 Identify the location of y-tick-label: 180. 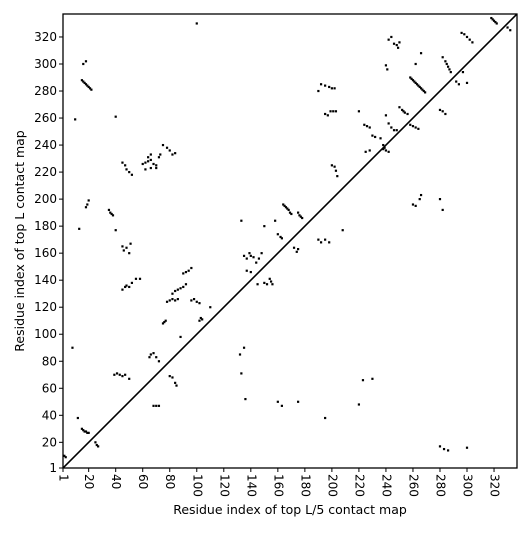
(45, 226).